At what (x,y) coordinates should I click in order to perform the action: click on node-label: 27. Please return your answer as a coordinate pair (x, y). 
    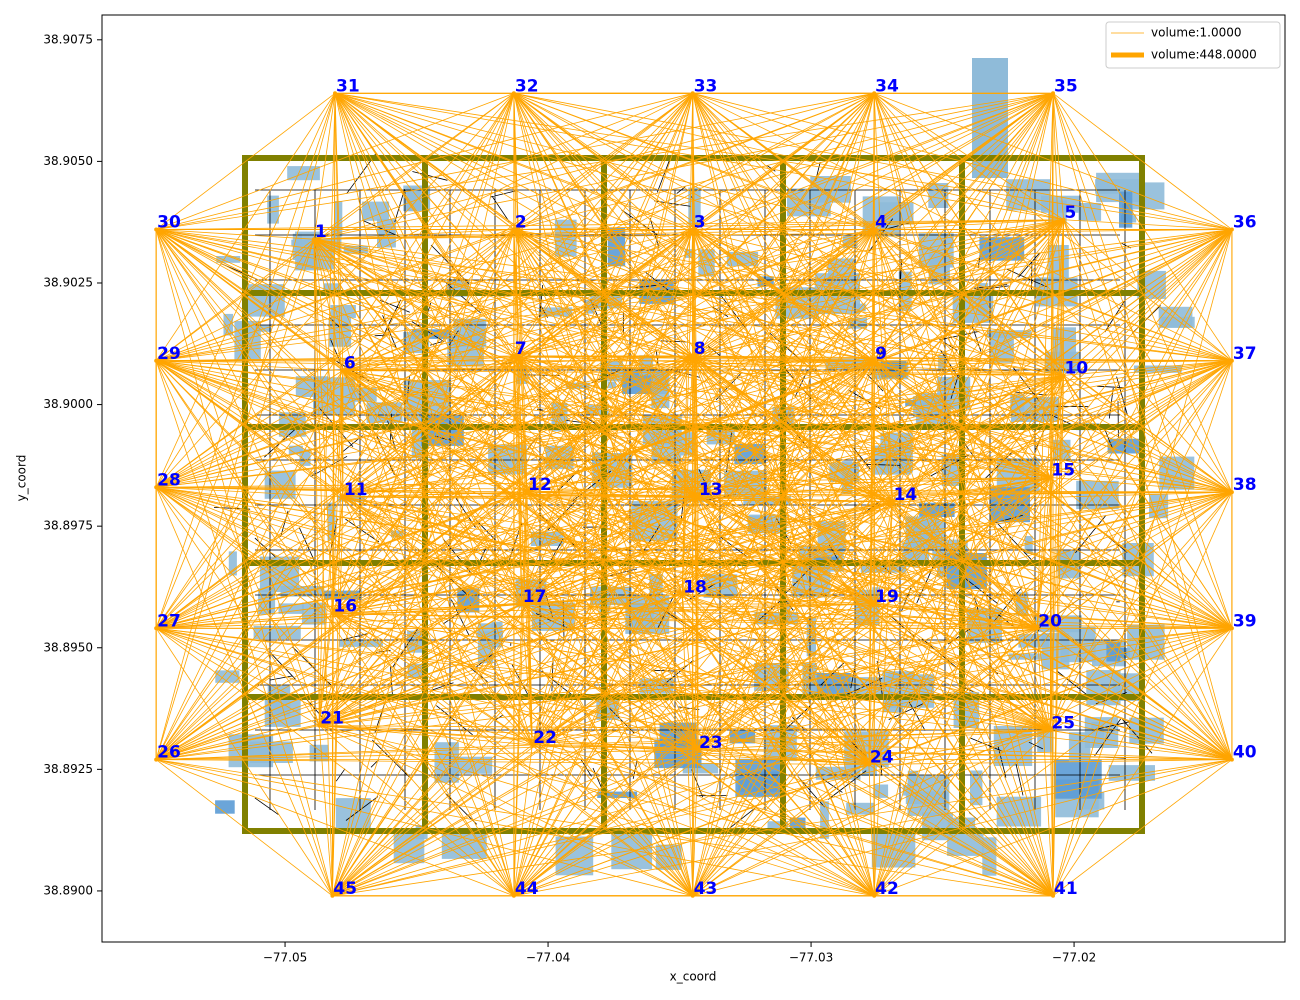
    Looking at the image, I should click on (169, 621).